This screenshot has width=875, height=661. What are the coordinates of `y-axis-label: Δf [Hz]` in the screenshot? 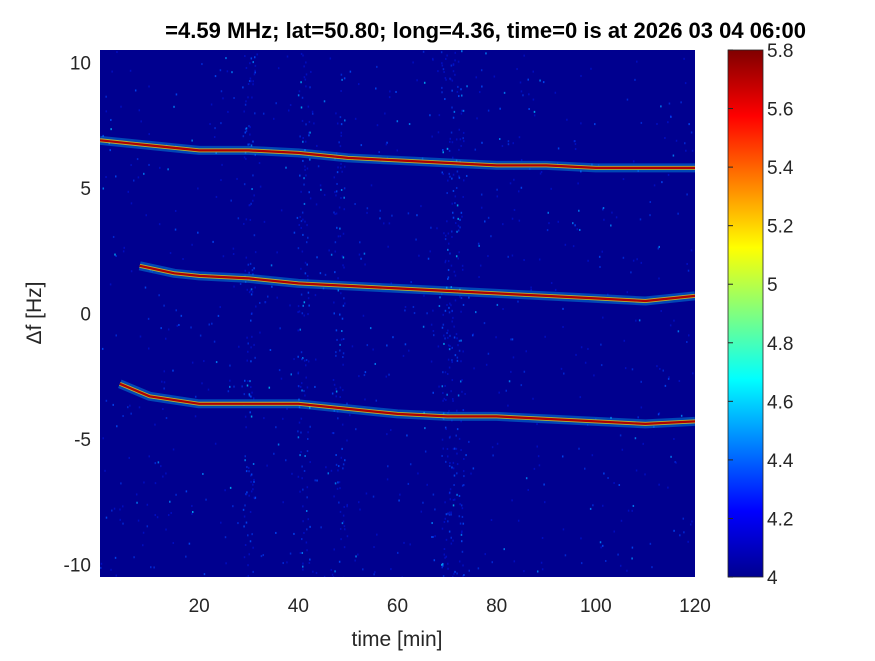 It's located at (34, 312).